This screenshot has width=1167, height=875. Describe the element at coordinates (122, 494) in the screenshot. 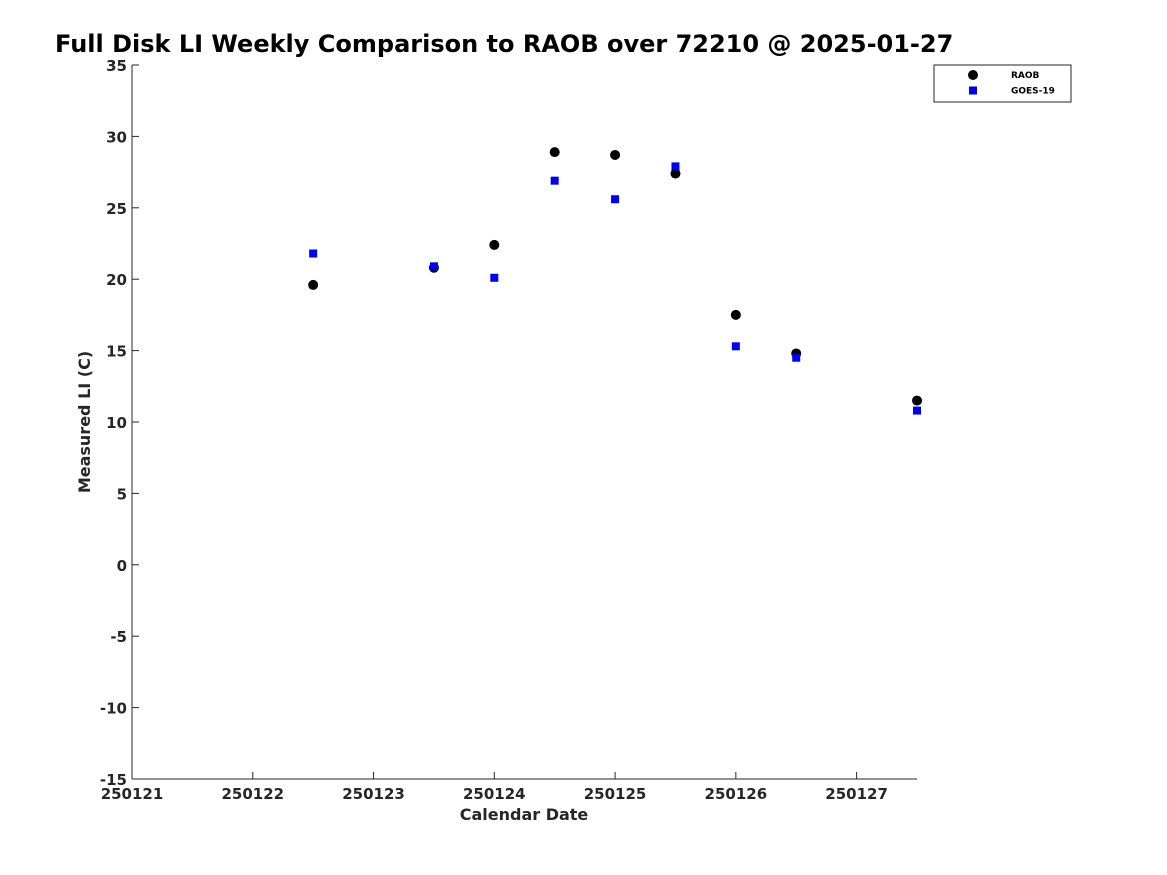

I see `y-tick-label: 5` at that location.